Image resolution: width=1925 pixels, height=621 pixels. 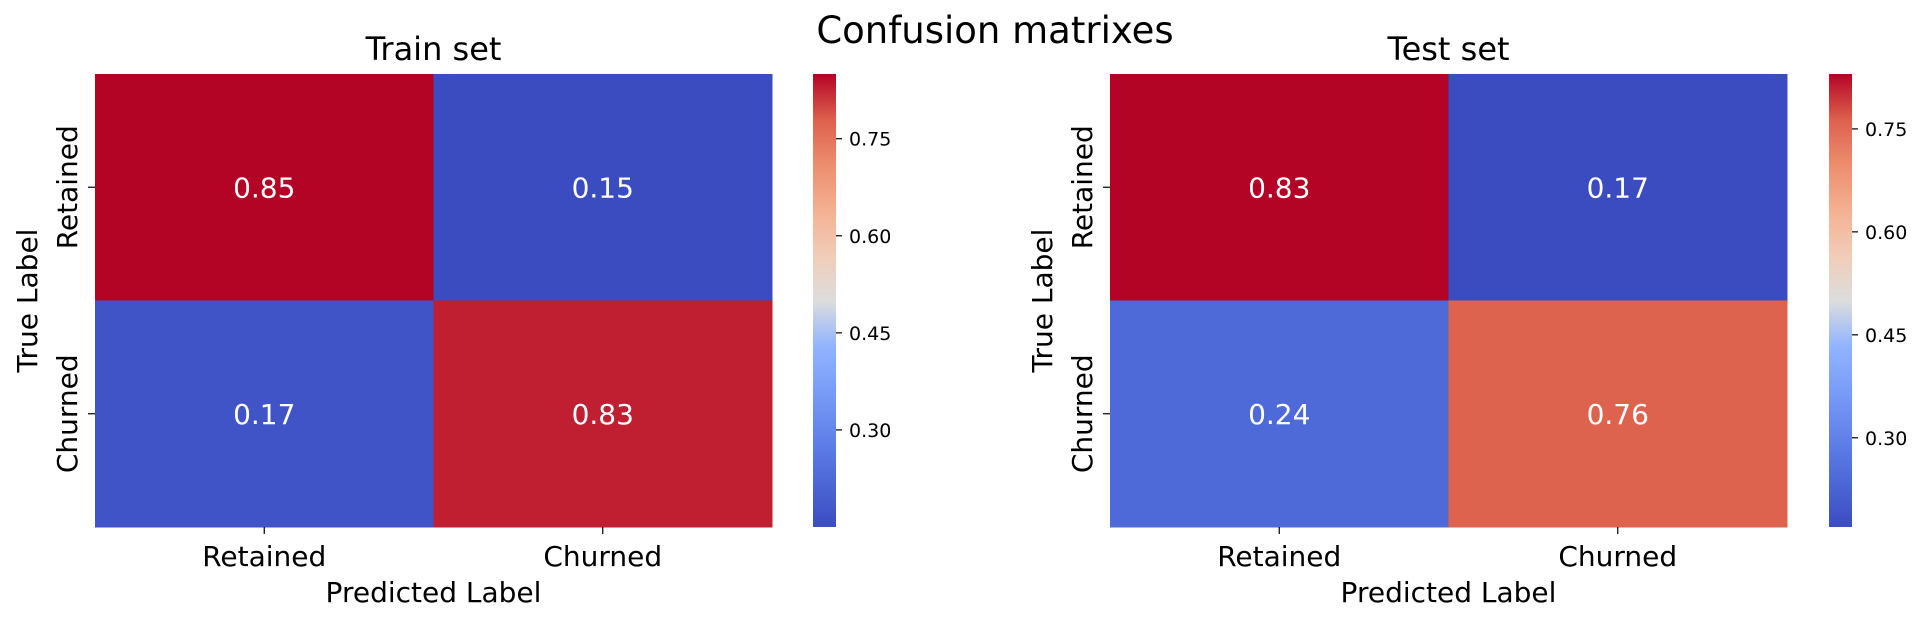 I want to click on panel-1-colorbar-tick-label-3: 0.75, so click(x=870, y=140).